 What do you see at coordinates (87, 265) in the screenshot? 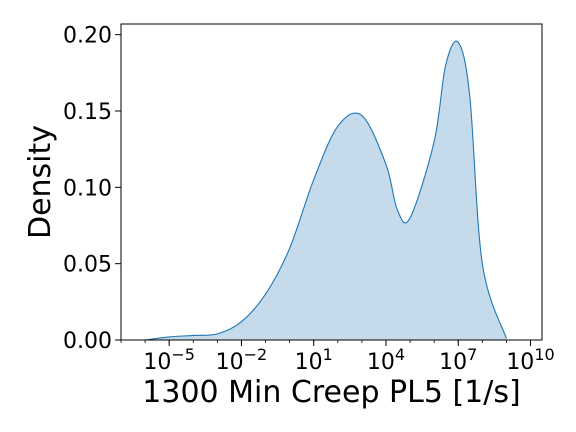
I see `y-tick-label: 0.05` at bounding box center [87, 265].